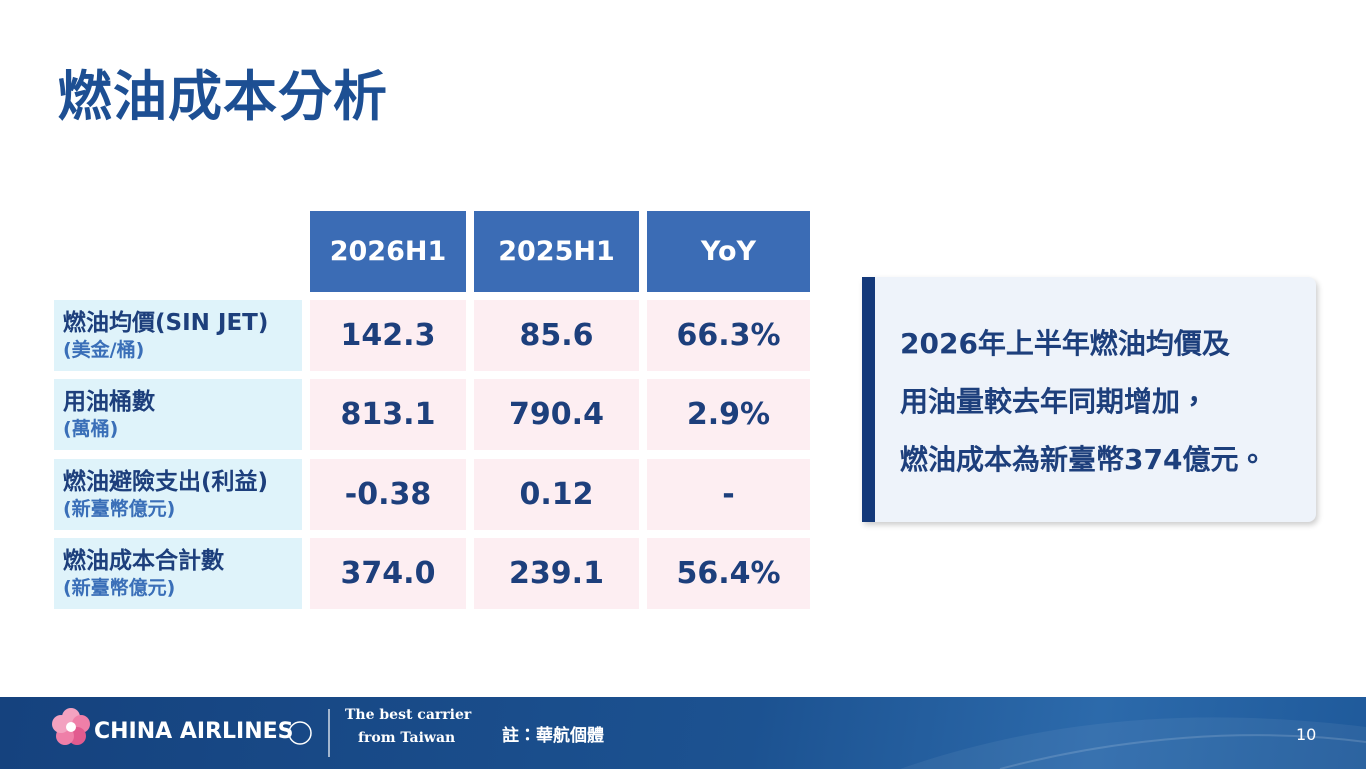 The width and height of the screenshot is (1366, 769). What do you see at coordinates (71, 726) in the screenshot?
I see `logo-blossom` at bounding box center [71, 726].